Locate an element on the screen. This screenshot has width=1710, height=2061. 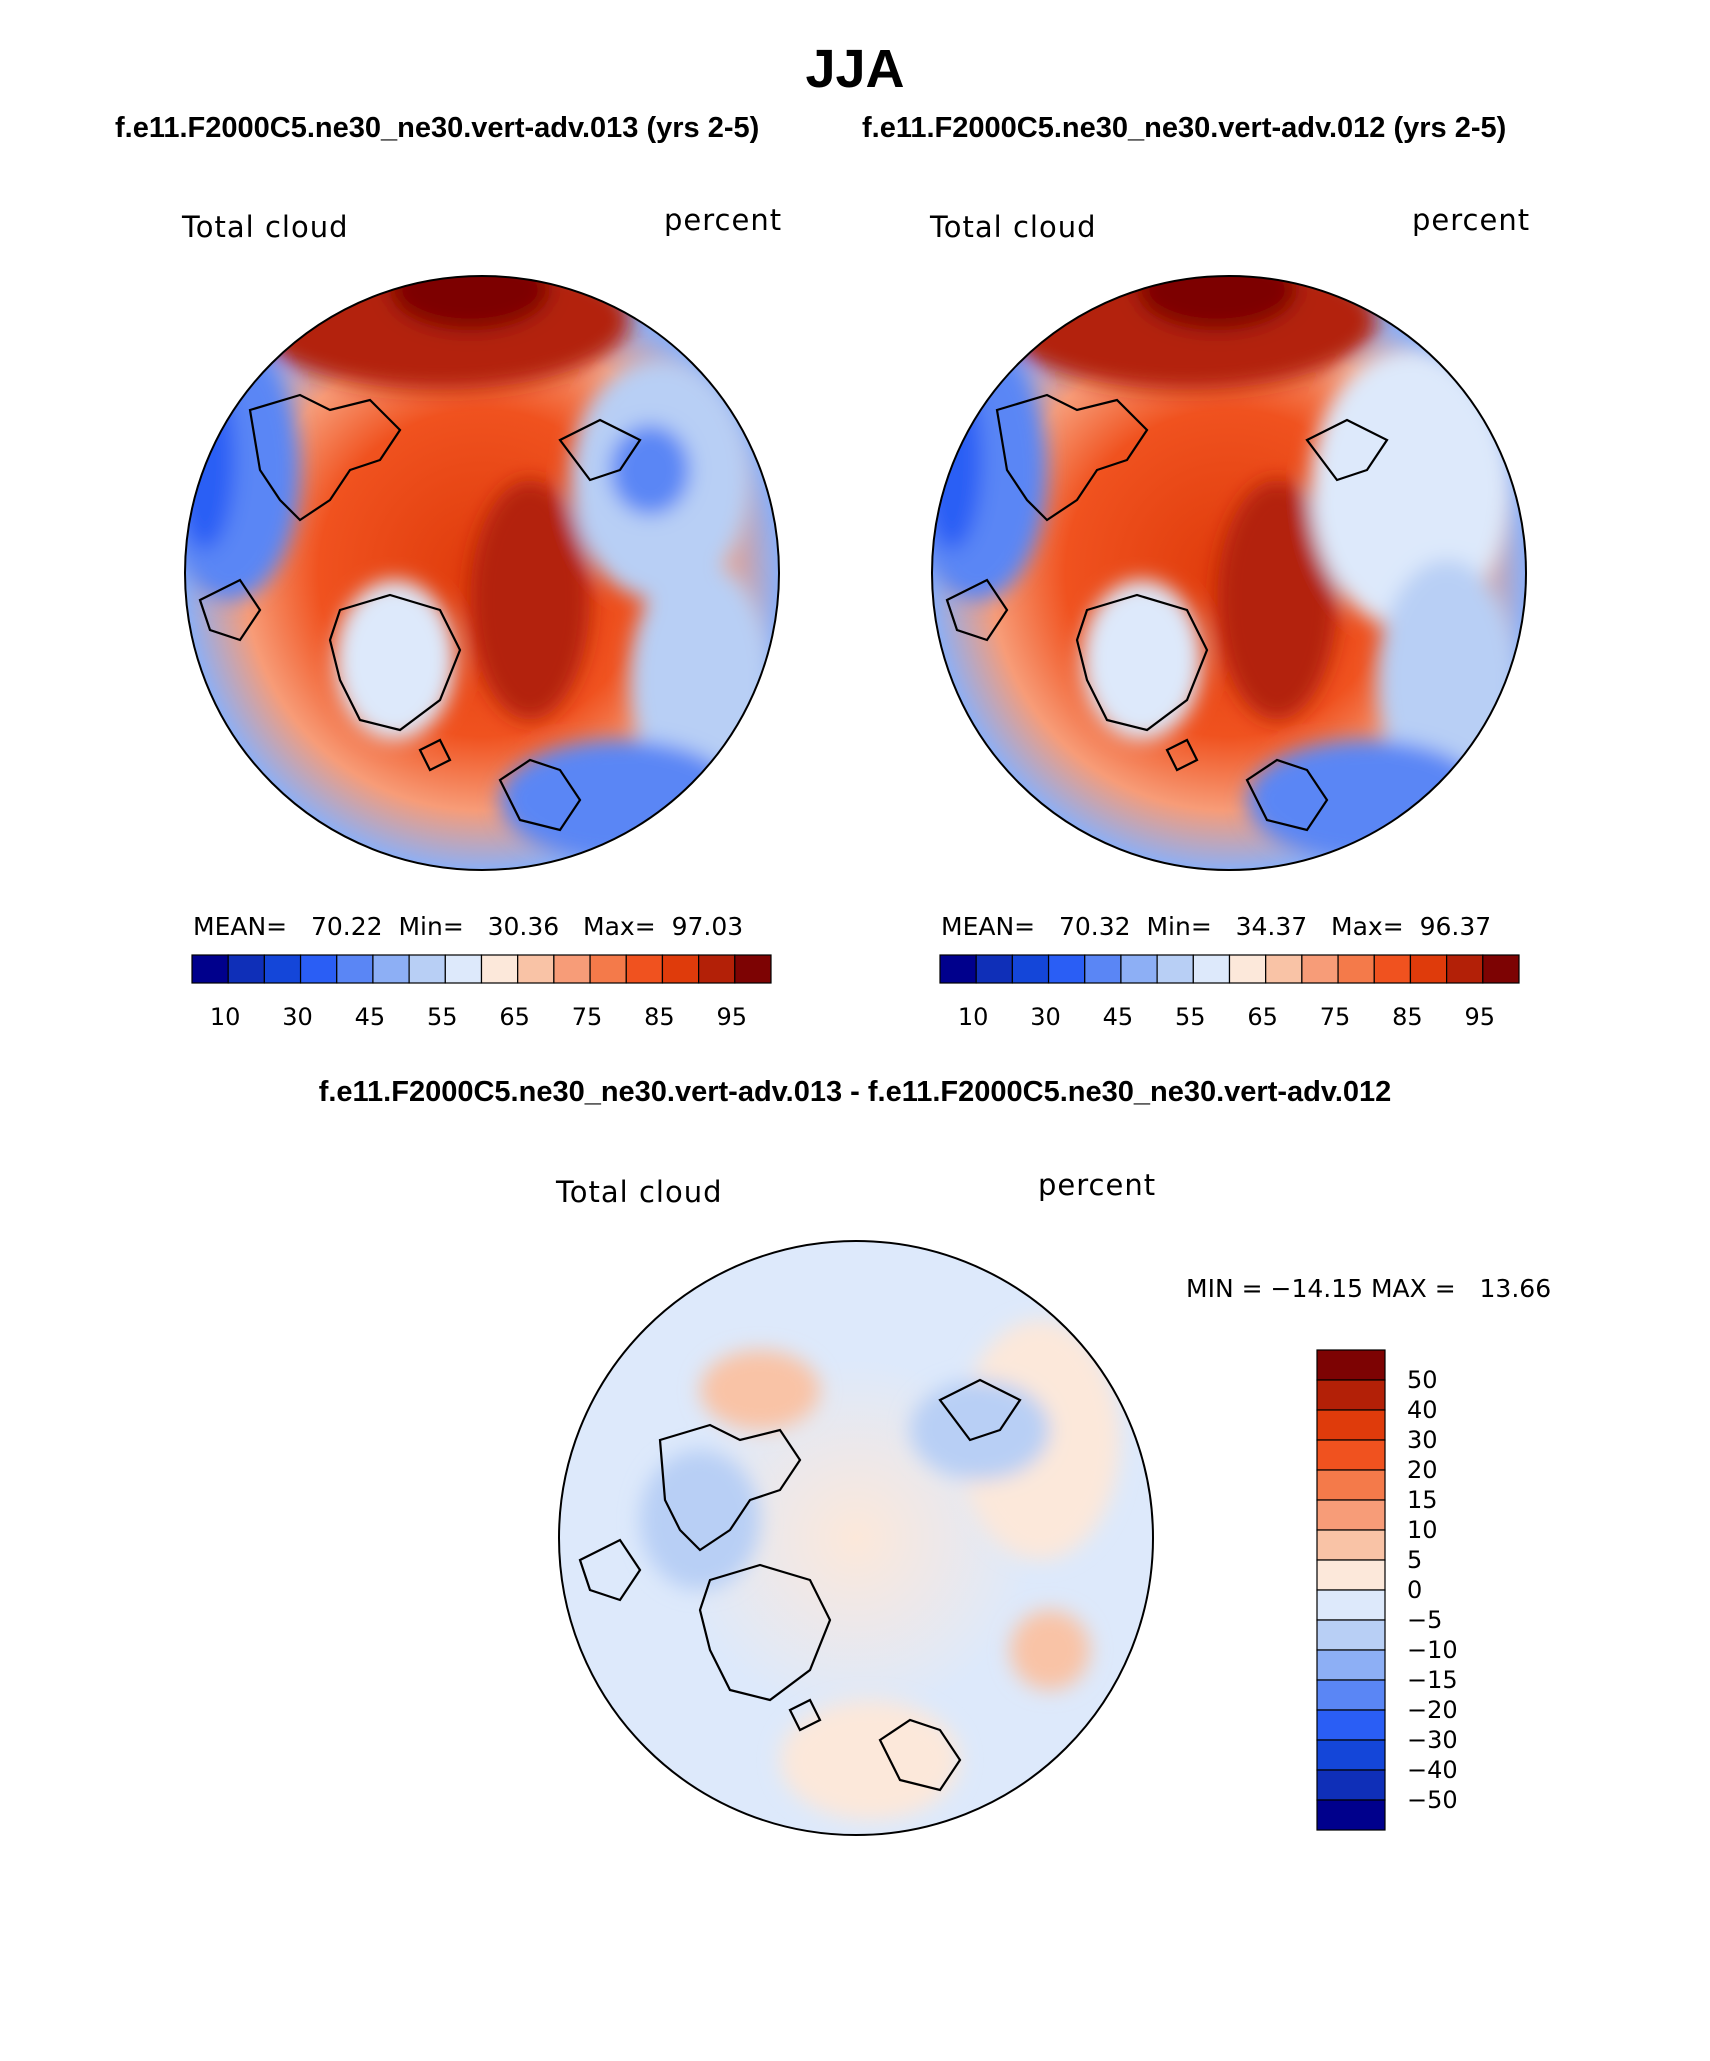
diff-coast-greenland is located at coordinates (765, 1632).